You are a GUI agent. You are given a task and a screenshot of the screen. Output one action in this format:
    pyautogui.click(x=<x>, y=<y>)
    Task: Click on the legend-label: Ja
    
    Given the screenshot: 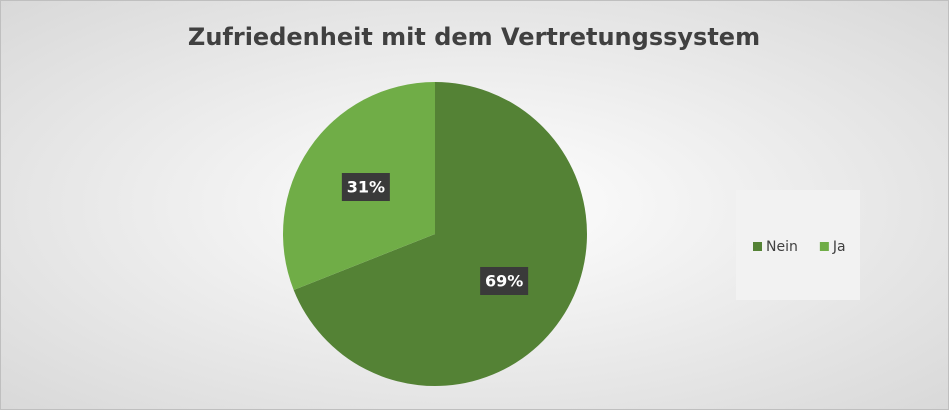 What is the action you would take?
    pyautogui.click(x=839, y=247)
    